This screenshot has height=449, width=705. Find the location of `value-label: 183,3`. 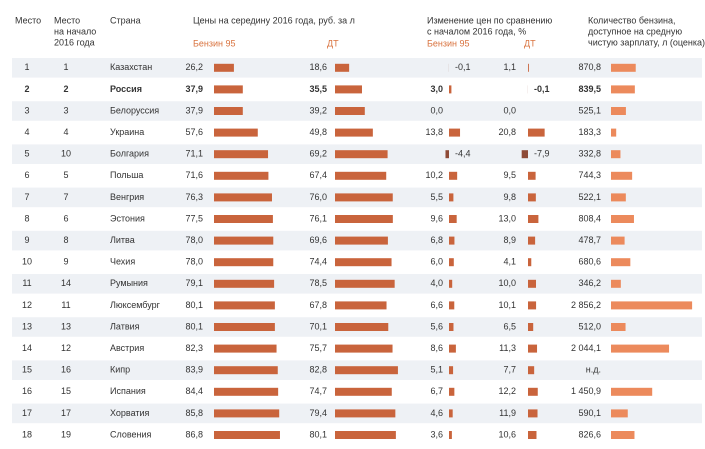

value-label: 183,3 is located at coordinates (589, 132).